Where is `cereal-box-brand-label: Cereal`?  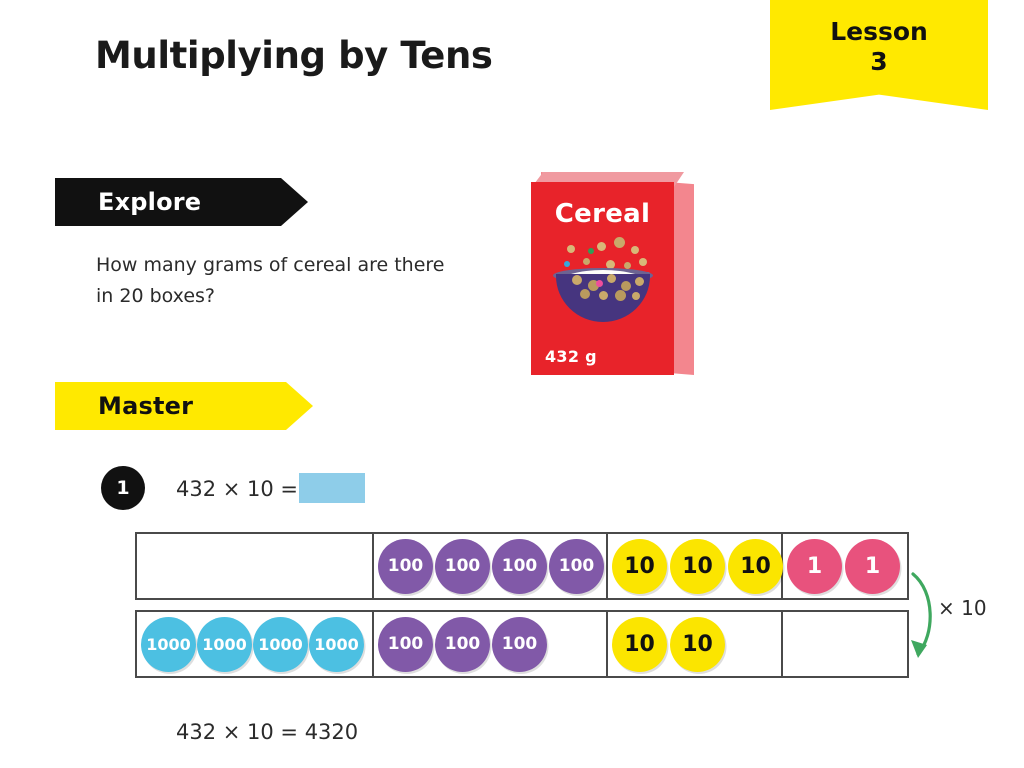
cereal-box-brand-label: Cereal is located at coordinates (602, 214).